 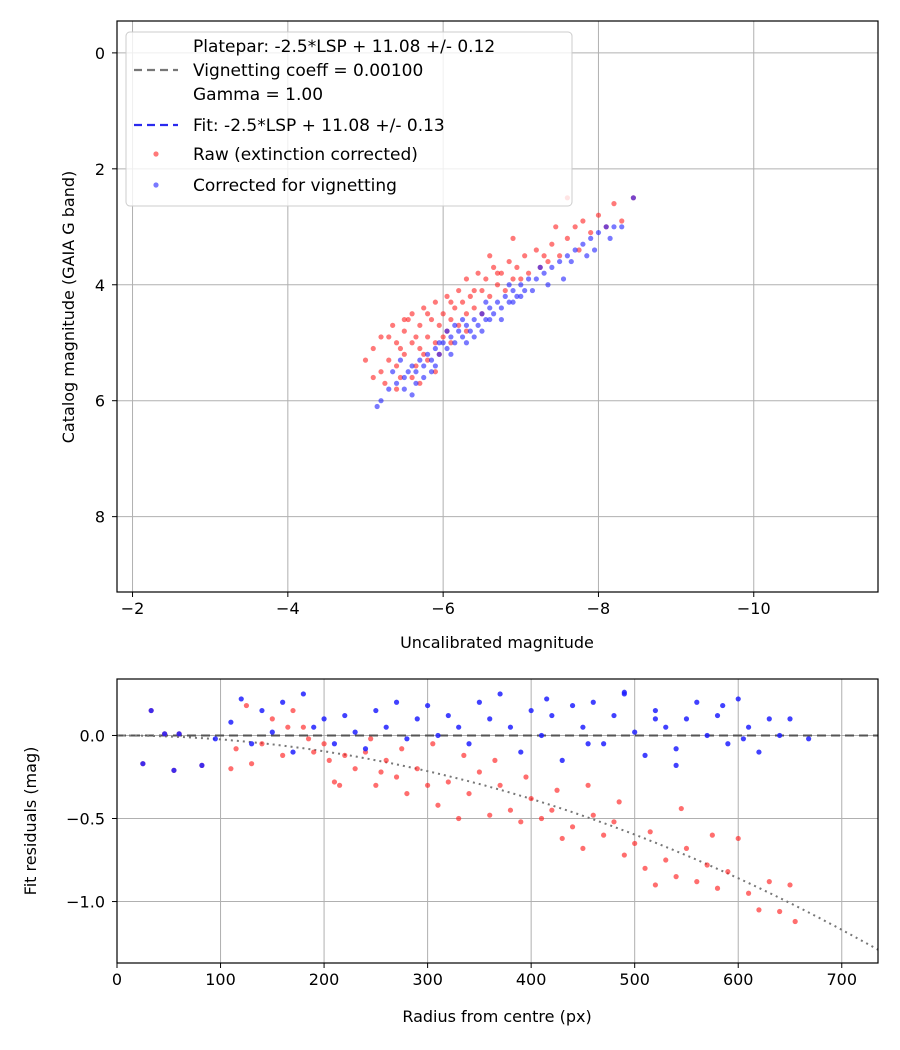 I want to click on bottom-x-tick-label: 200, so click(x=324, y=979).